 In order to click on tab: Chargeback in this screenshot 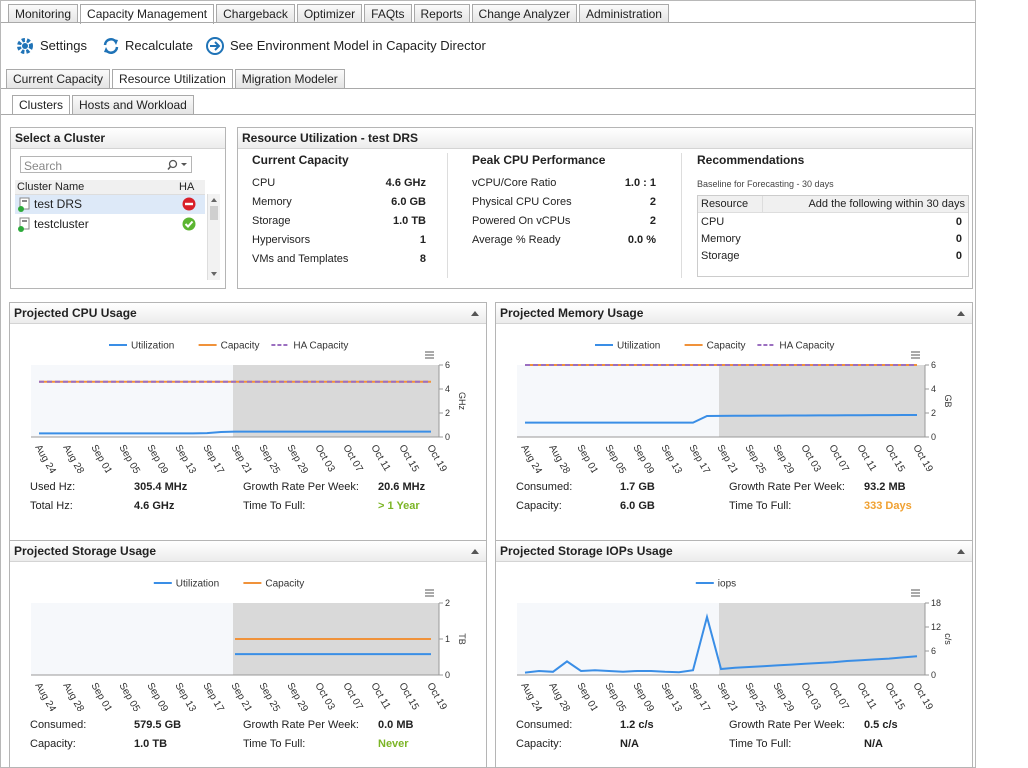, I will do `click(255, 13)`.